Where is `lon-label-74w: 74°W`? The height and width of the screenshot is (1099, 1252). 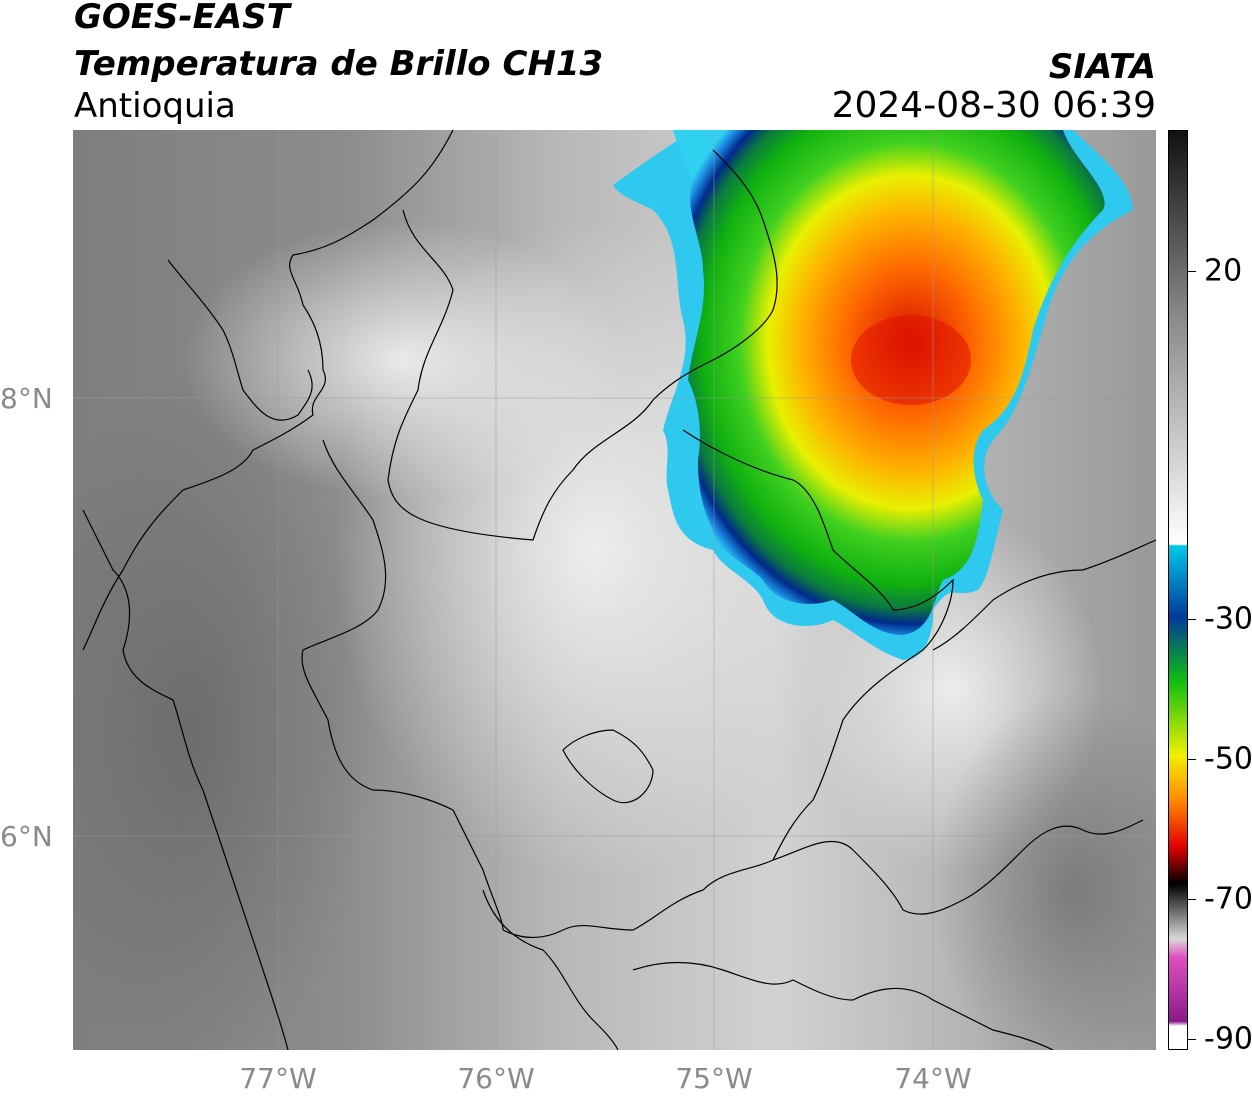
lon-label-74w: 74°W is located at coordinates (933, 1078).